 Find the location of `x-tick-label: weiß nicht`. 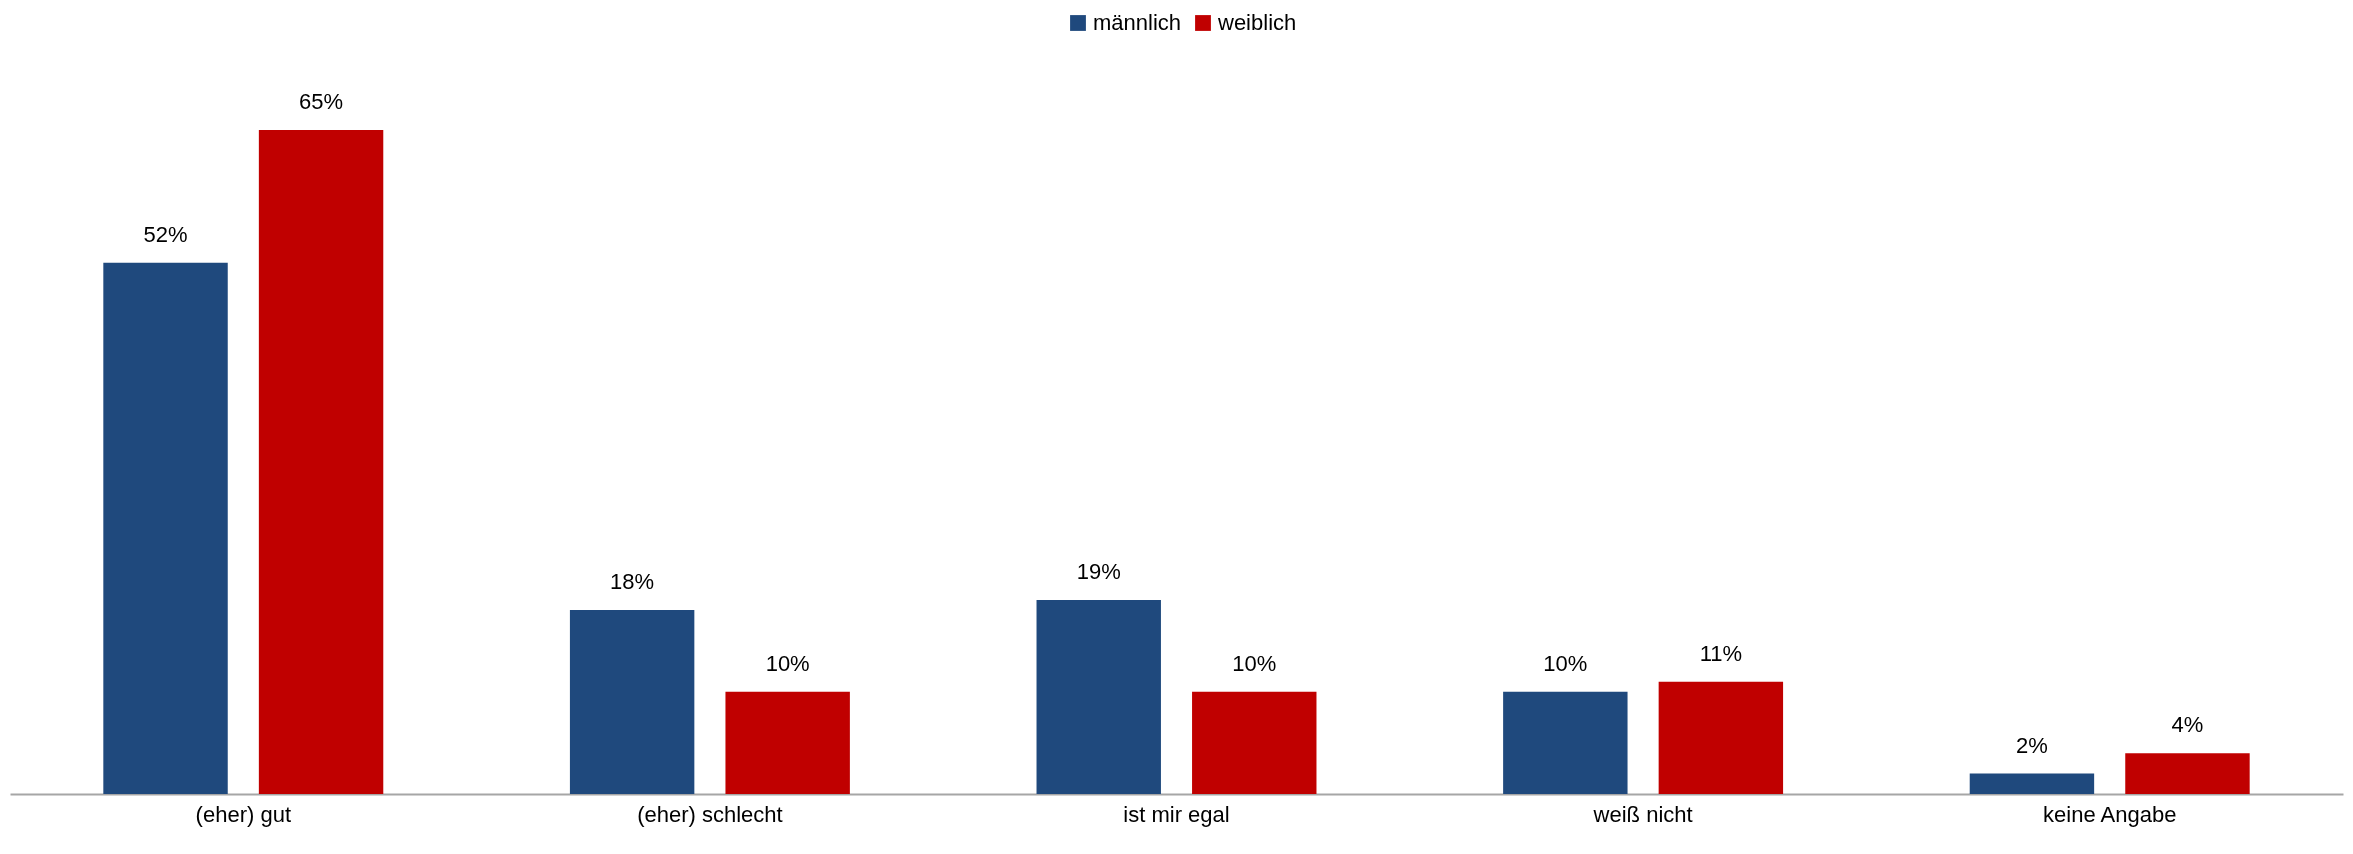

x-tick-label: weiß nicht is located at coordinates (1642, 814).